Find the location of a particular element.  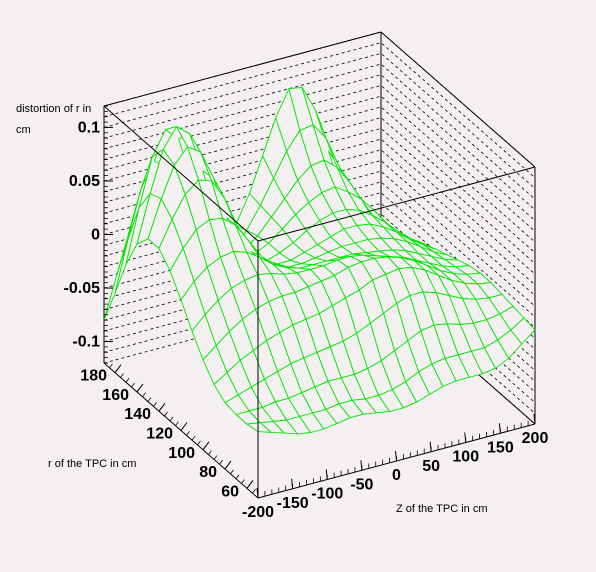

y-tick-label: 60 is located at coordinates (230, 491).